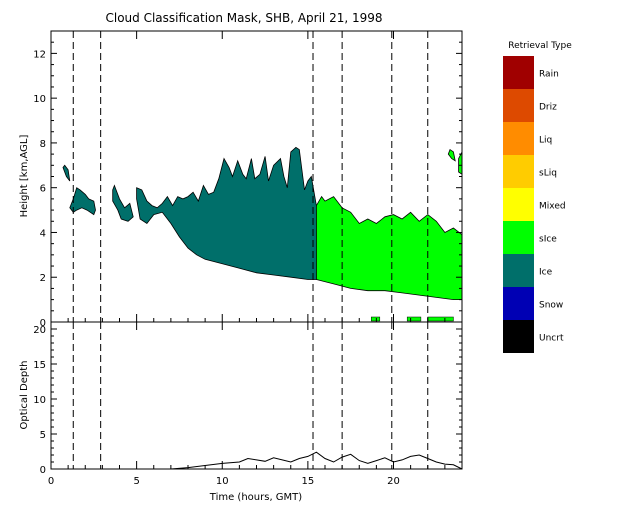 The image size is (640, 512). What do you see at coordinates (43, 278) in the screenshot?
I see `height-tick-label: 2` at bounding box center [43, 278].